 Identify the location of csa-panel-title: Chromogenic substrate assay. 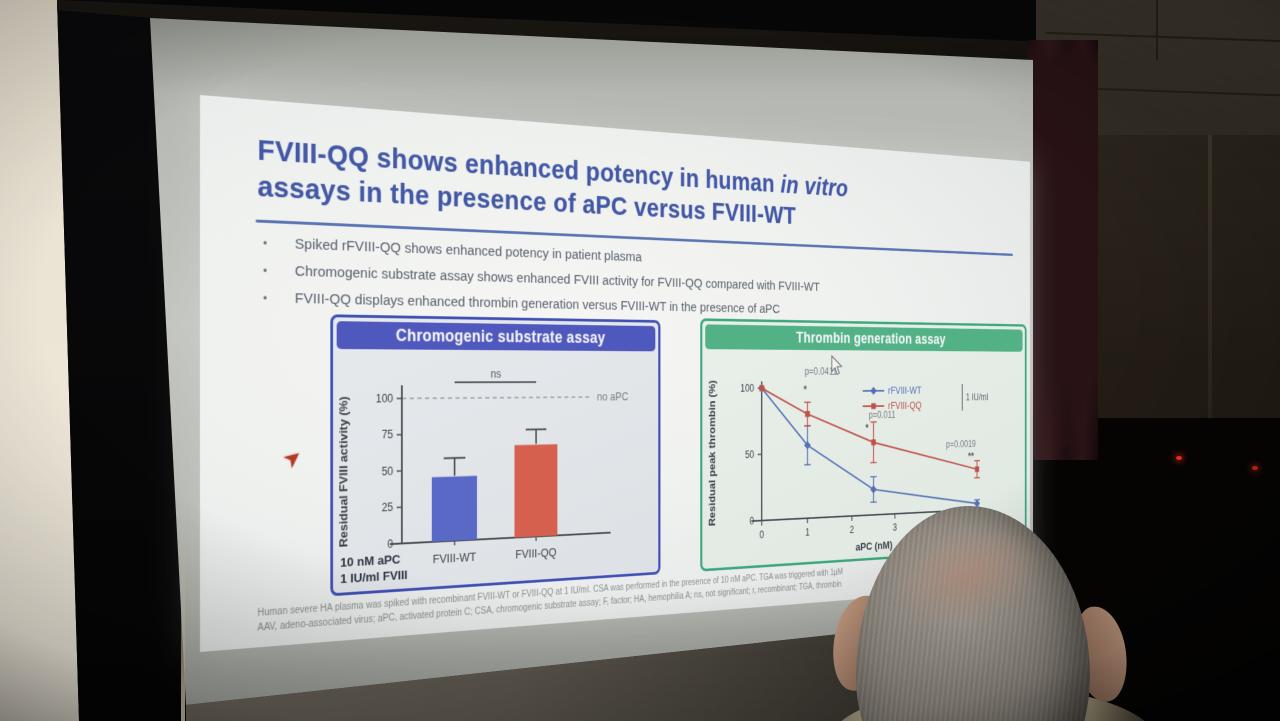
(496, 336).